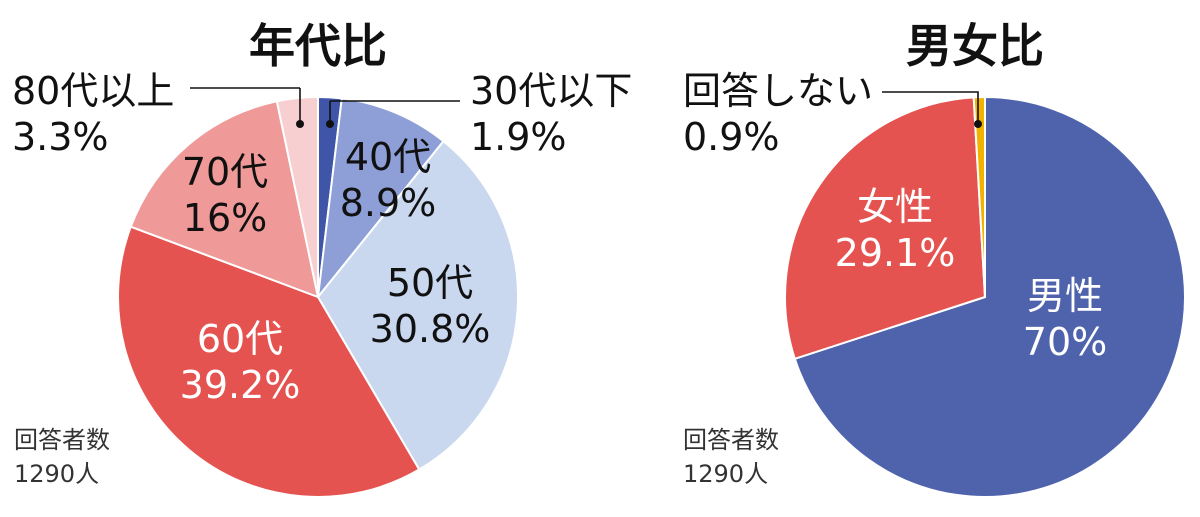  Describe the element at coordinates (778, 114) in the screenshot. I see `slice-label: 回答しない 0.9%` at that location.